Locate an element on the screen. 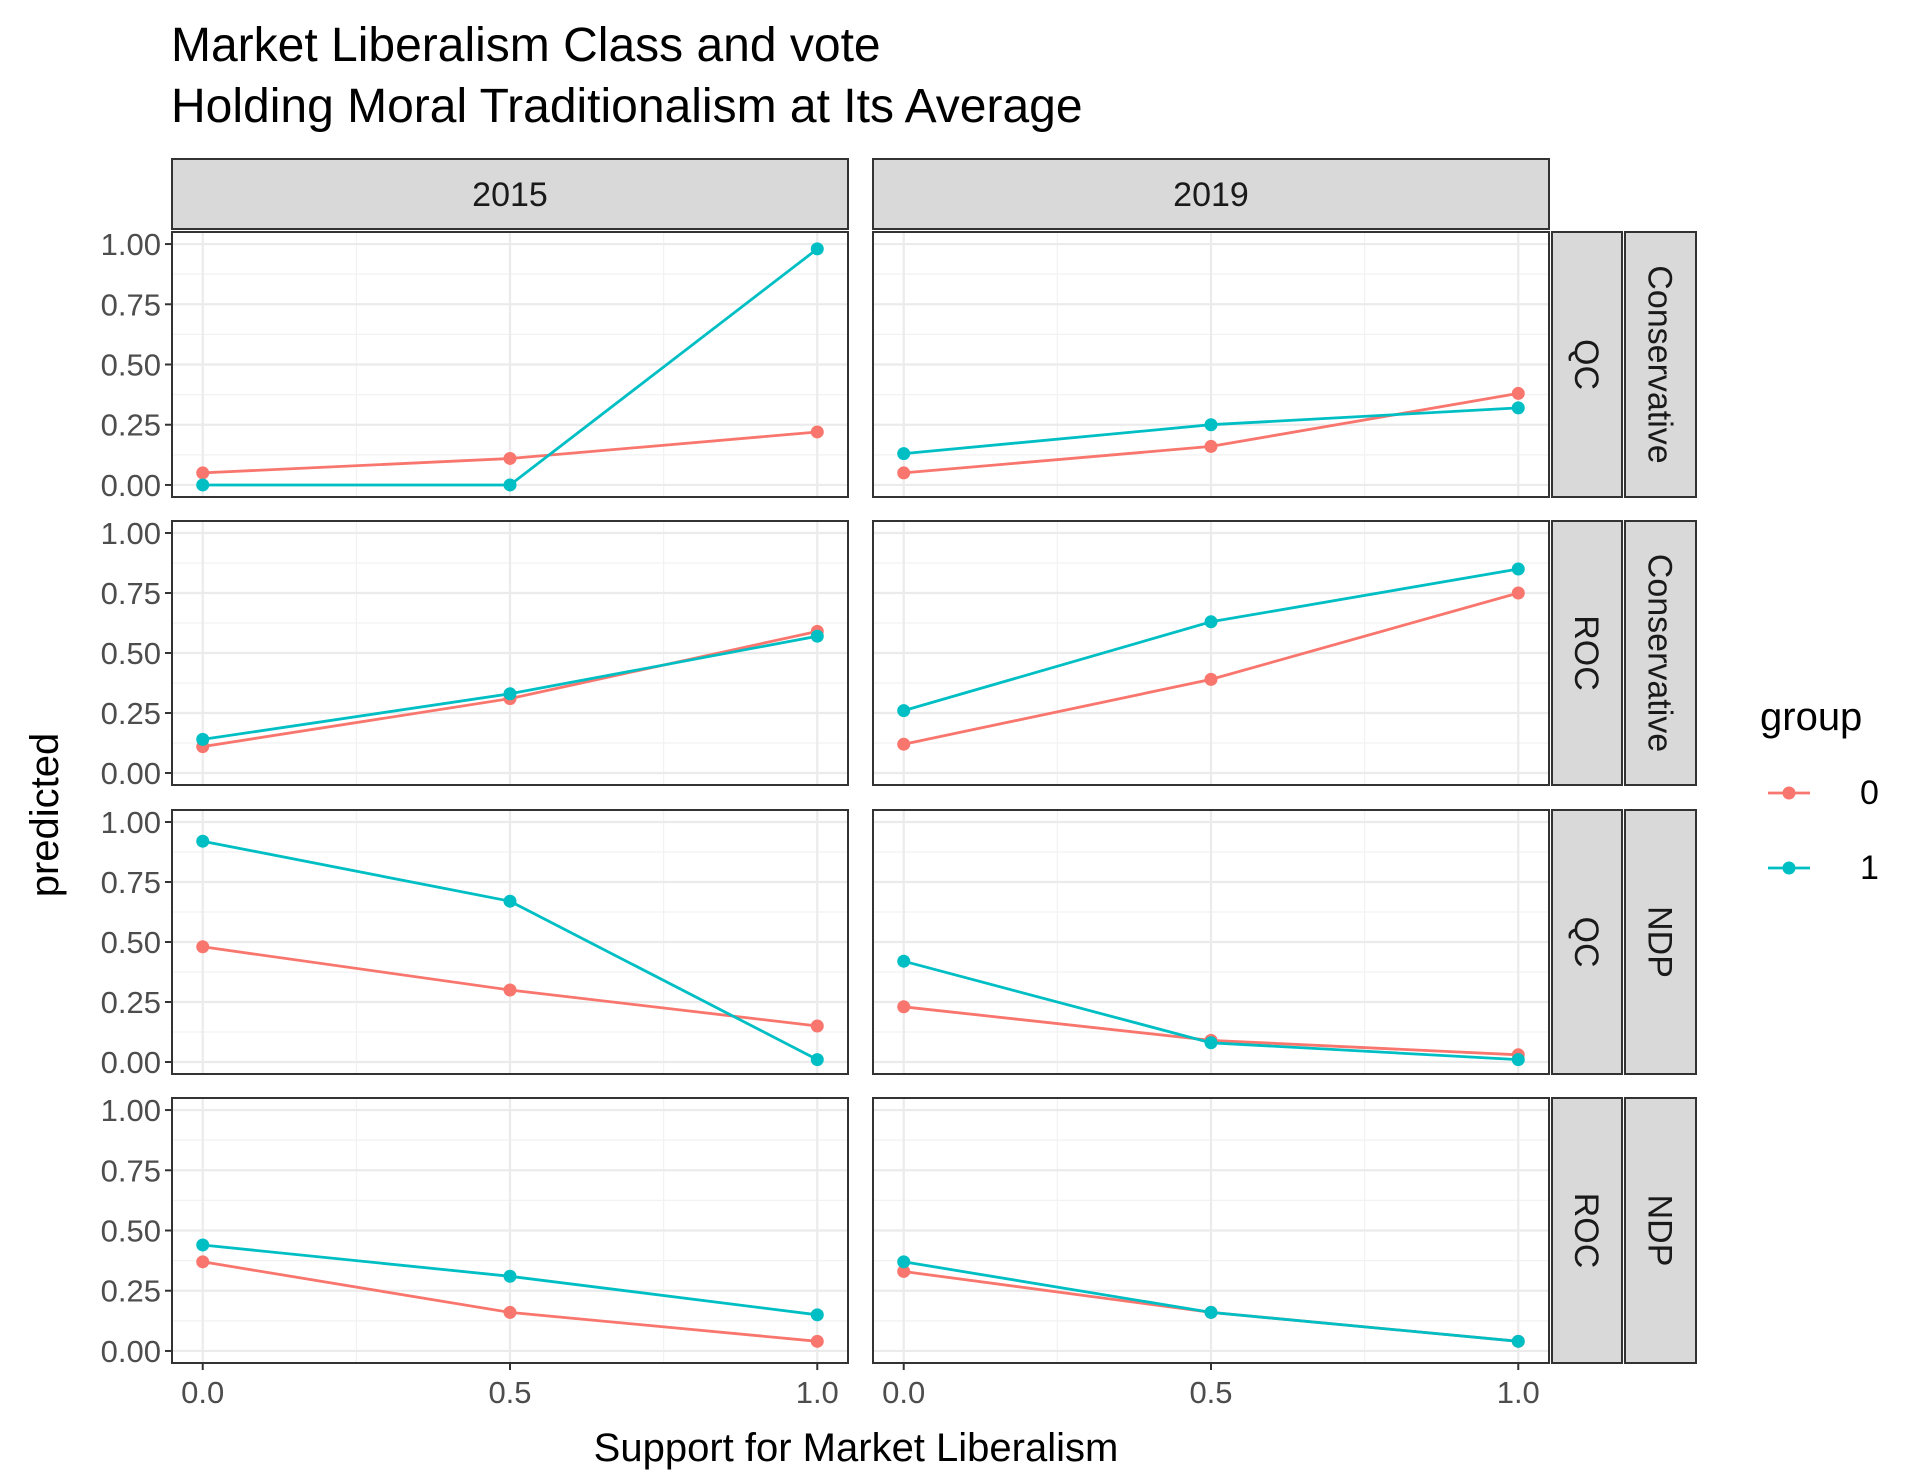  row-strip-party-label: Conservative is located at coordinates (1660, 364).